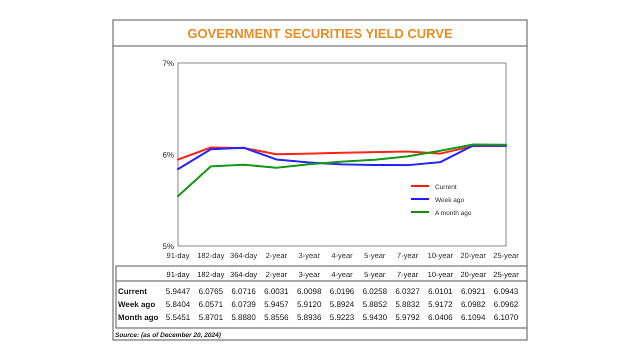 The height and width of the screenshot is (360, 640). I want to click on data-label: 5.8880, so click(243, 317).